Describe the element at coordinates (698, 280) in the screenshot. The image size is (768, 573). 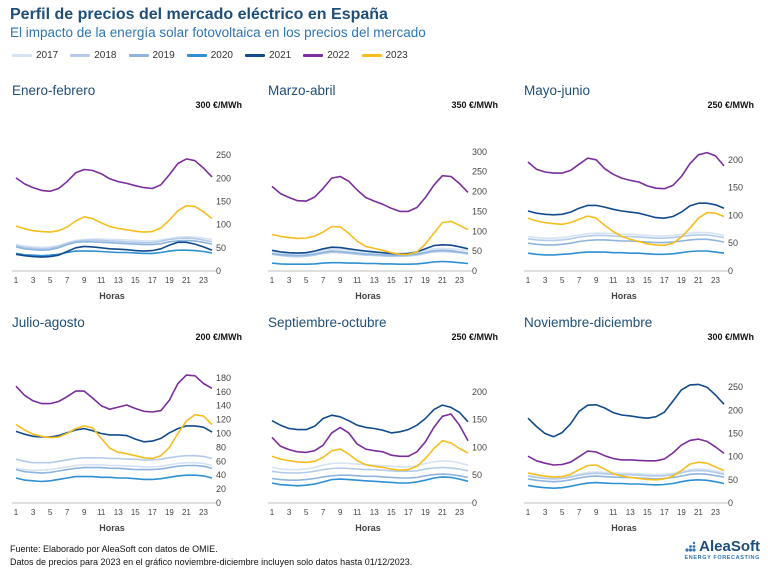
I see `x-tick-label: 21` at that location.